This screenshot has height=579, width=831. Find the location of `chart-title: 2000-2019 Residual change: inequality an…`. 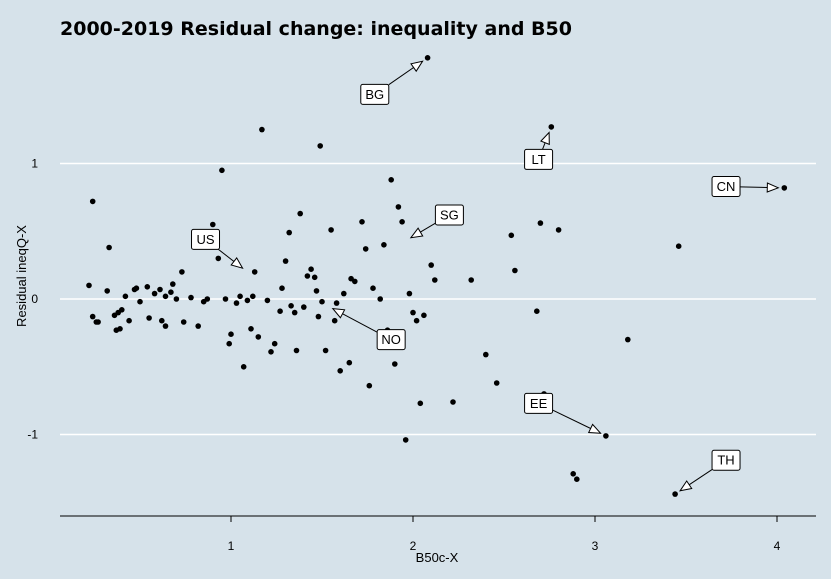

chart-title: 2000-2019 Residual change: inequality an… is located at coordinates (316, 29).